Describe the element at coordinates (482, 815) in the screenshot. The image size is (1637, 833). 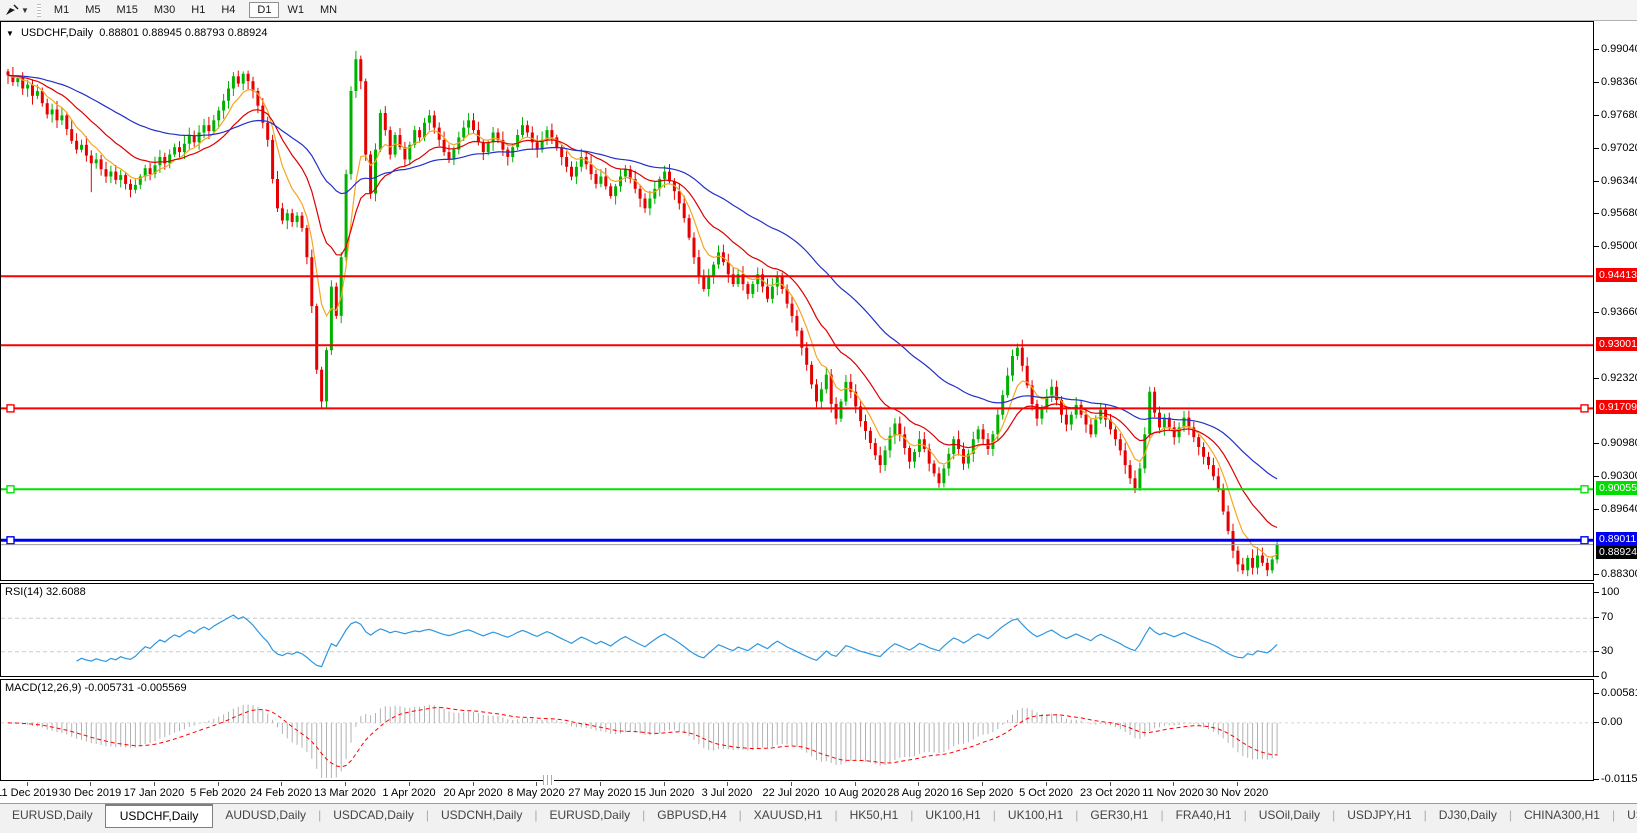
I see `chart-tab-usdcnh-daily: USDCNH,Daily` at that location.